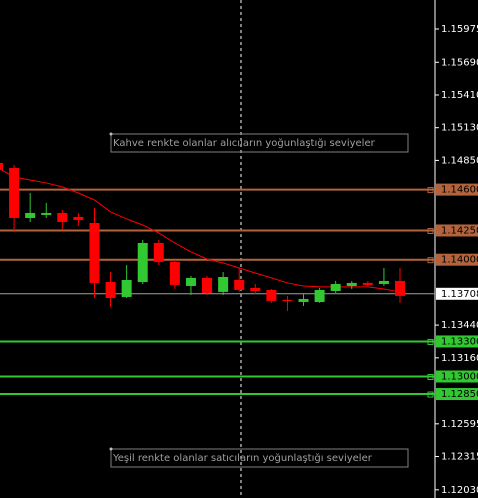  I want to click on current-price-box, so click(457, 293).